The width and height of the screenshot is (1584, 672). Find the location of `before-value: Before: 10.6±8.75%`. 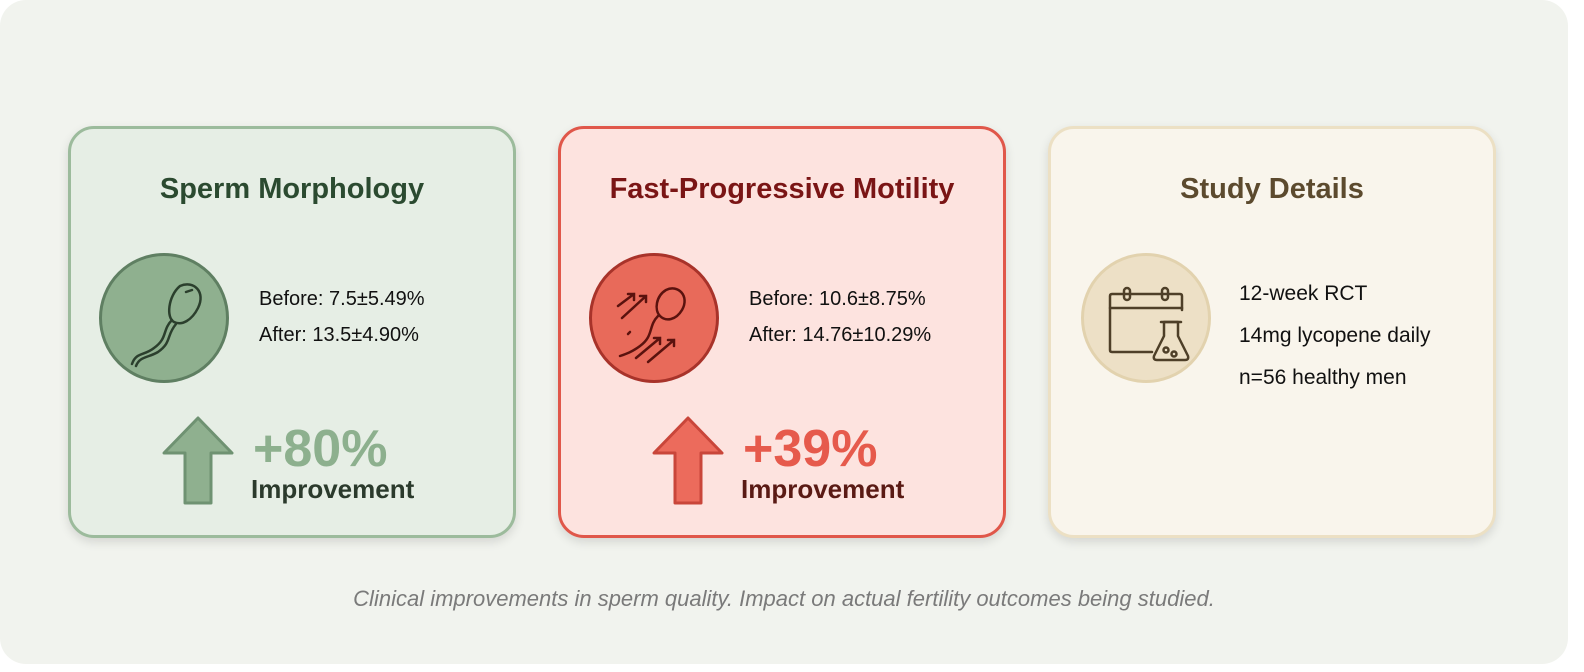

before-value: Before: 10.6±8.75% is located at coordinates (837, 299).